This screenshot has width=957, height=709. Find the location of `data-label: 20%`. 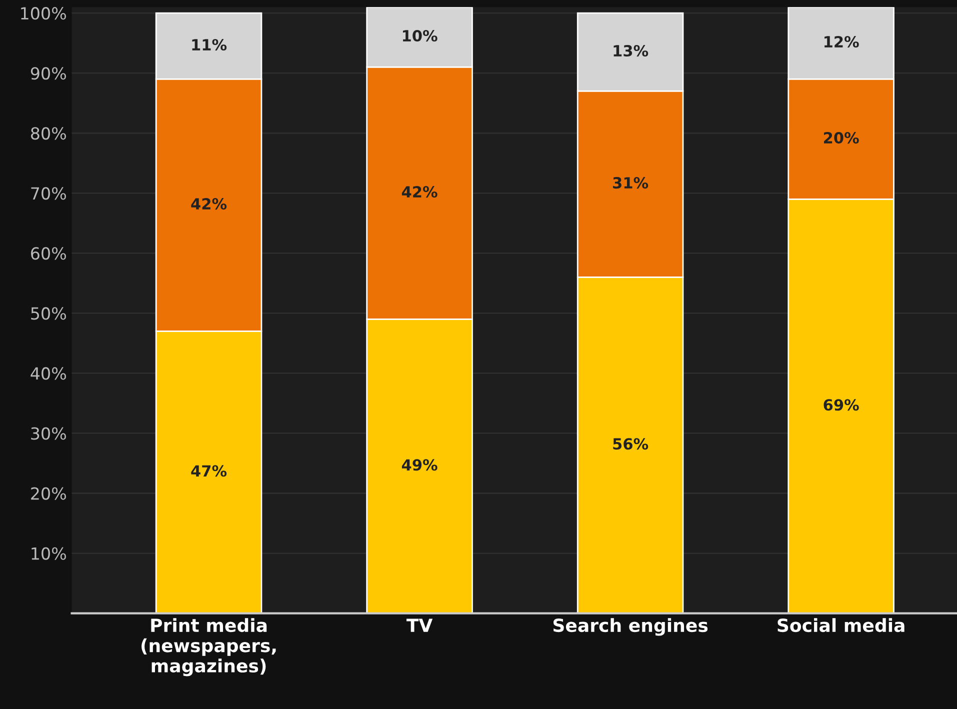

data-label: 20% is located at coordinates (841, 138).